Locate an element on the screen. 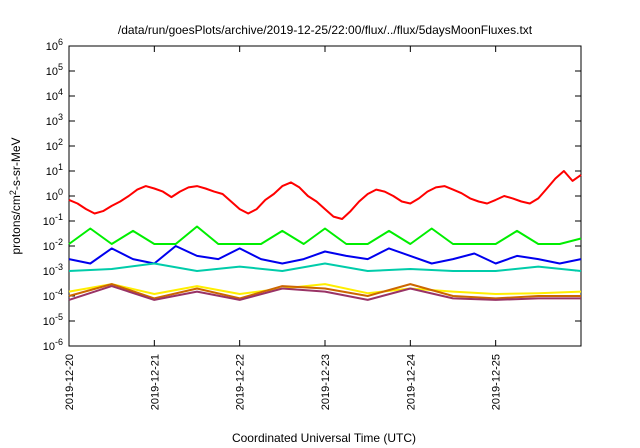 The width and height of the screenshot is (640, 448). y-tick-label: 10⁶ is located at coordinates (54, 45).